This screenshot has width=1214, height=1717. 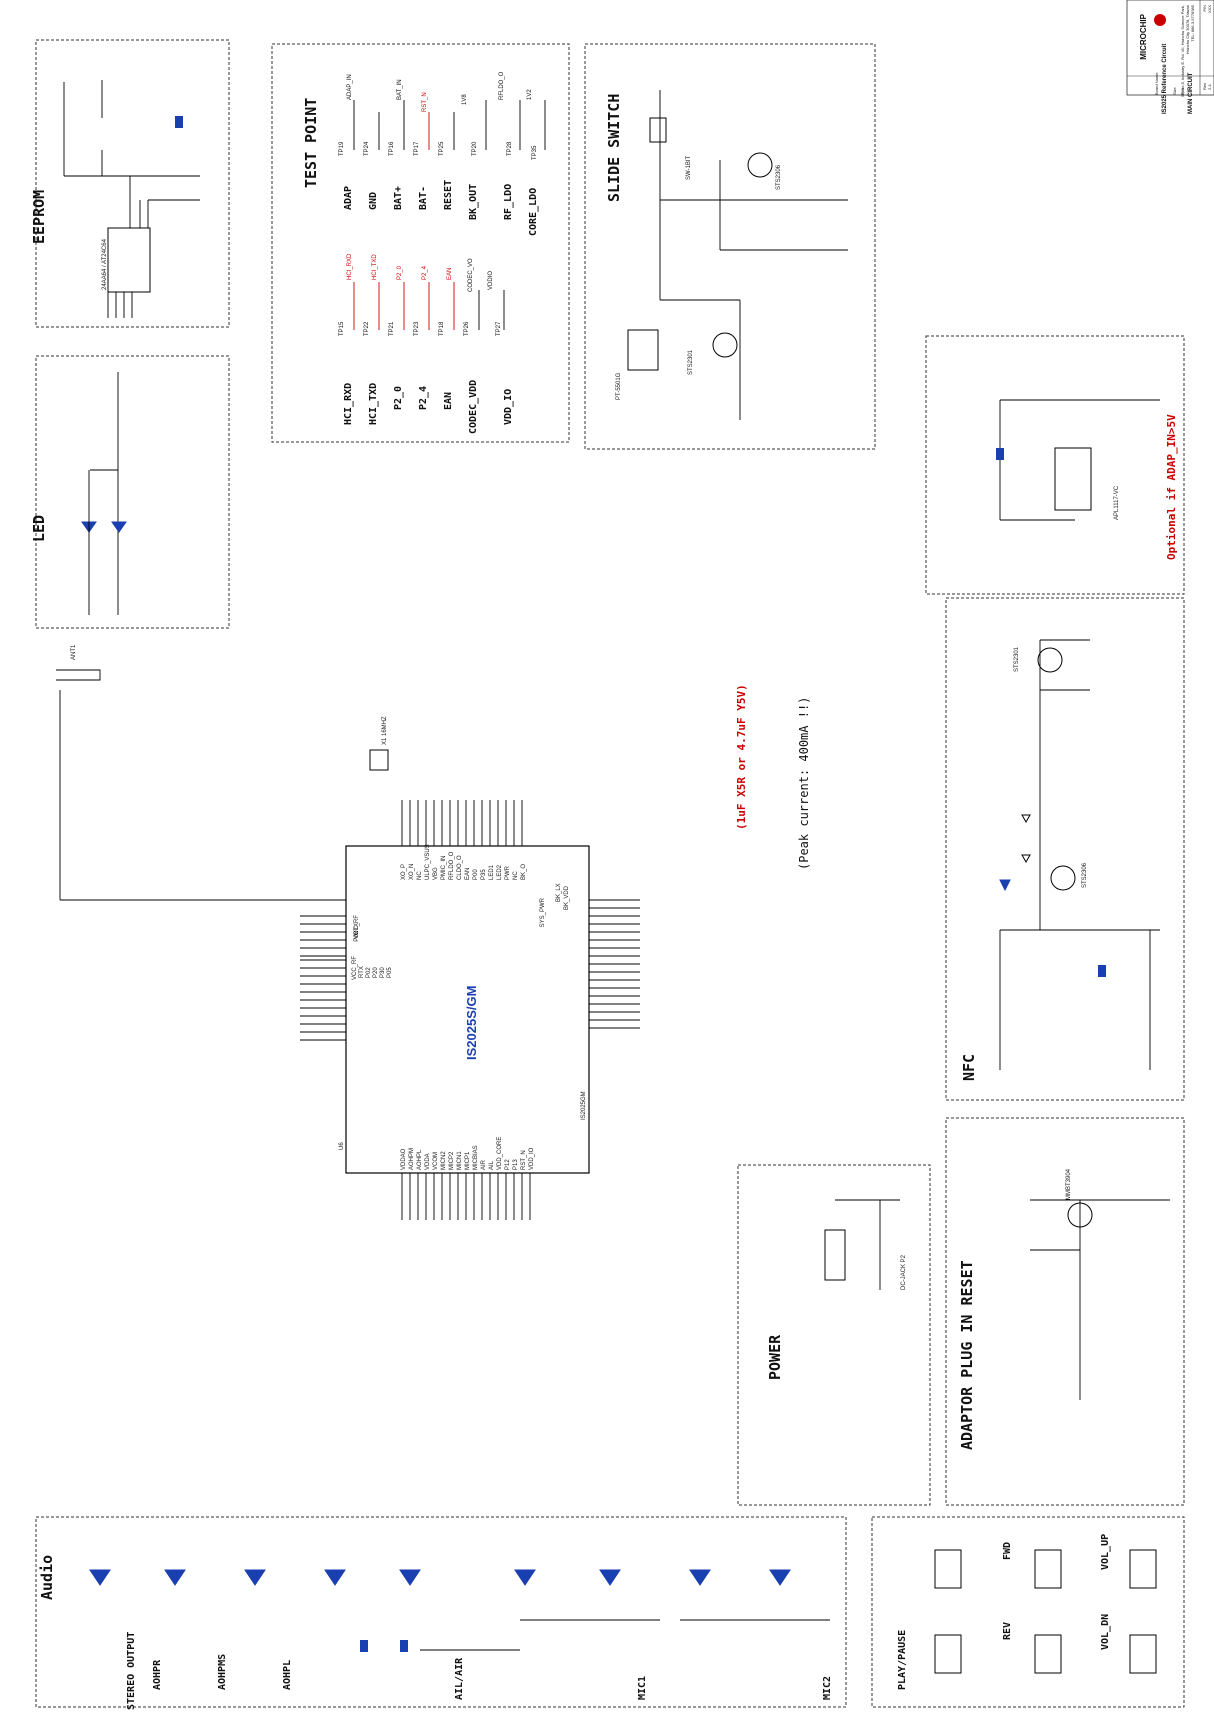 I want to click on pin-name: RTX, so click(x=357, y=929).